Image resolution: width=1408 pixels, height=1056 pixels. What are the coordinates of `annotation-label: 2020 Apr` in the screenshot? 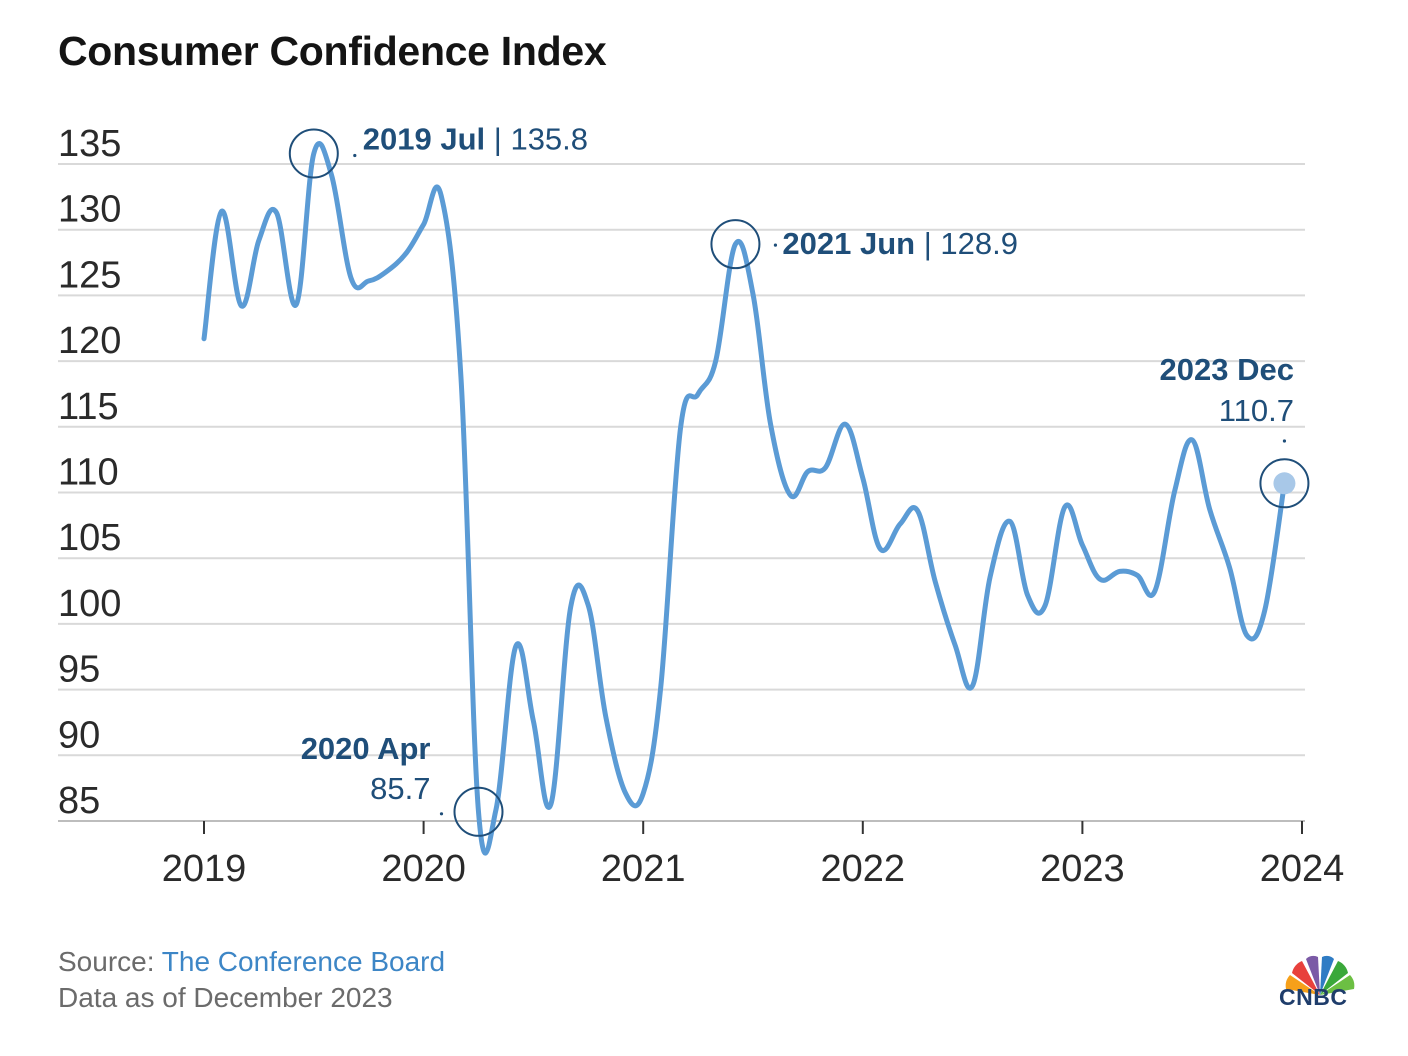 It's located at (366, 748).